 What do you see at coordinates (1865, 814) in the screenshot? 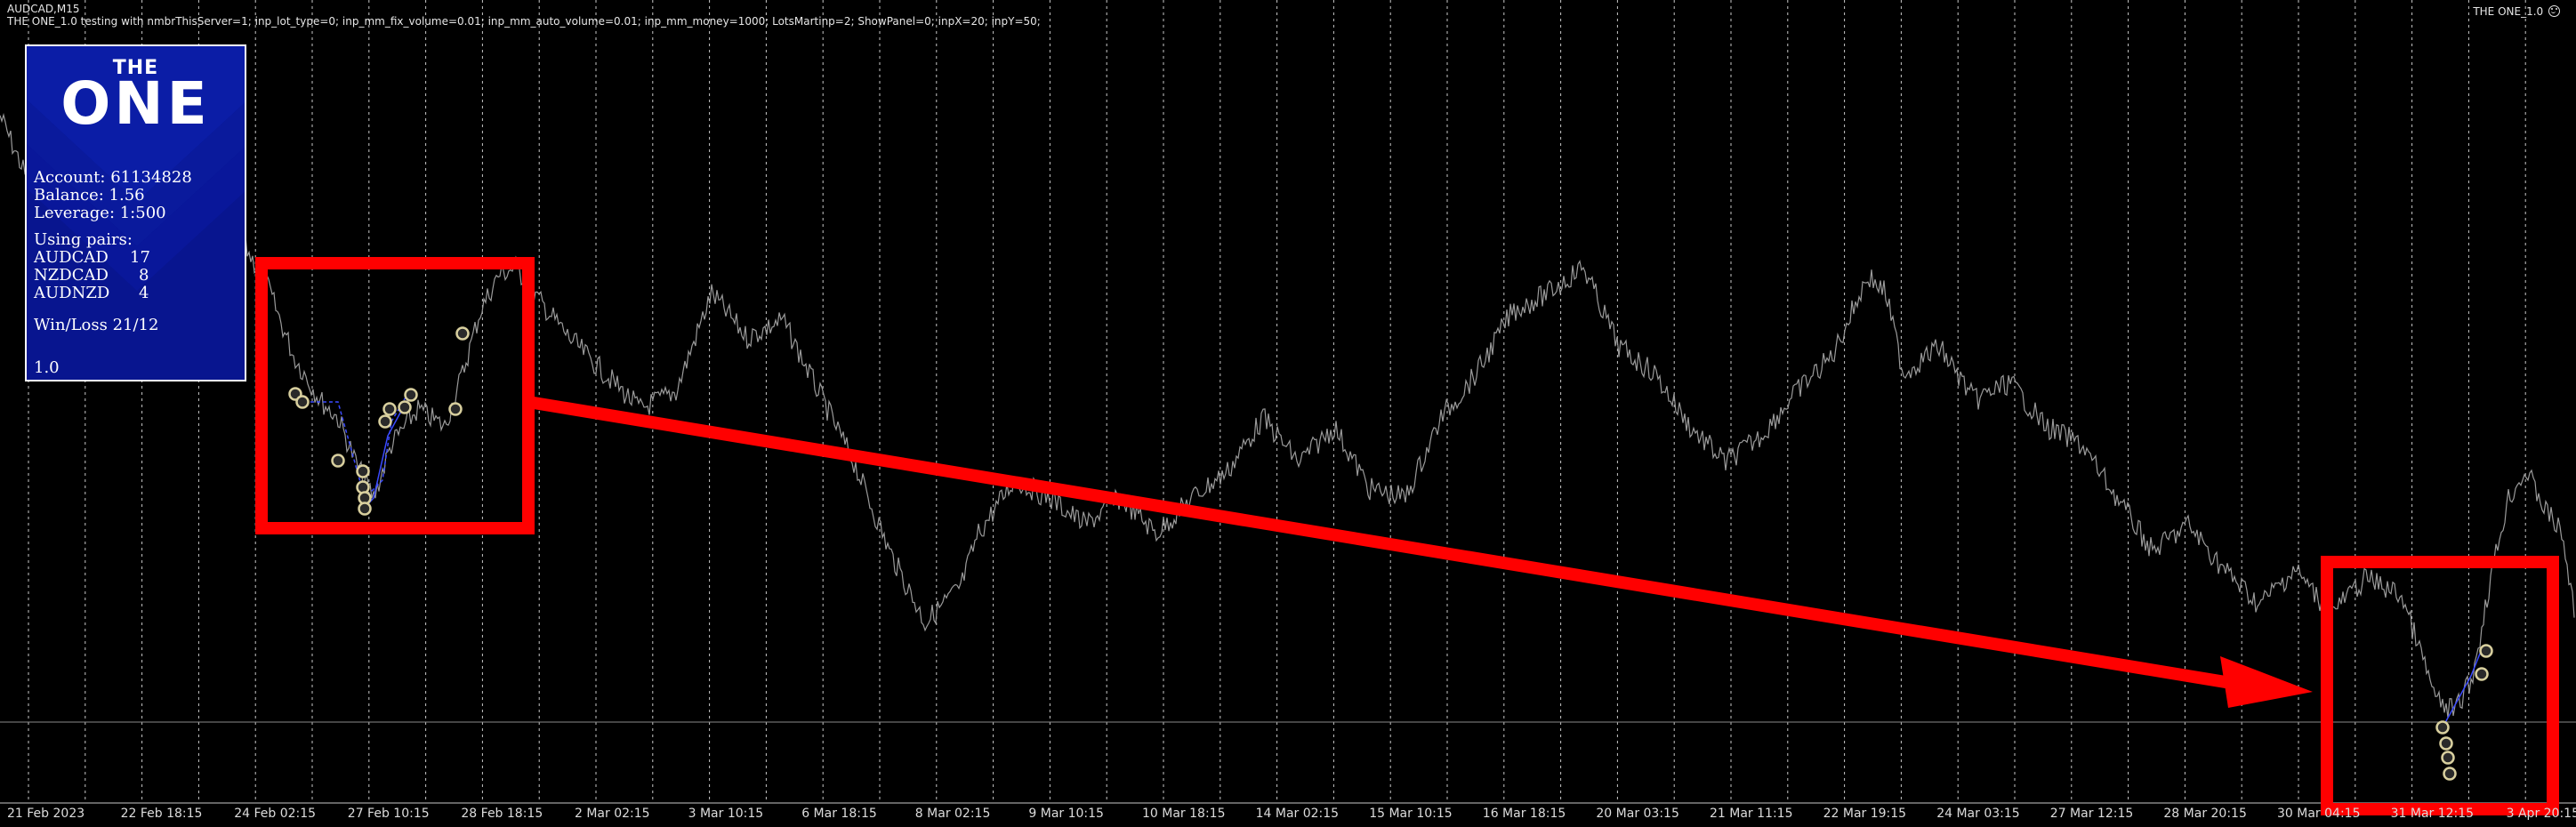
I see `time-axis-label: 22 Mar 19:15` at bounding box center [1865, 814].